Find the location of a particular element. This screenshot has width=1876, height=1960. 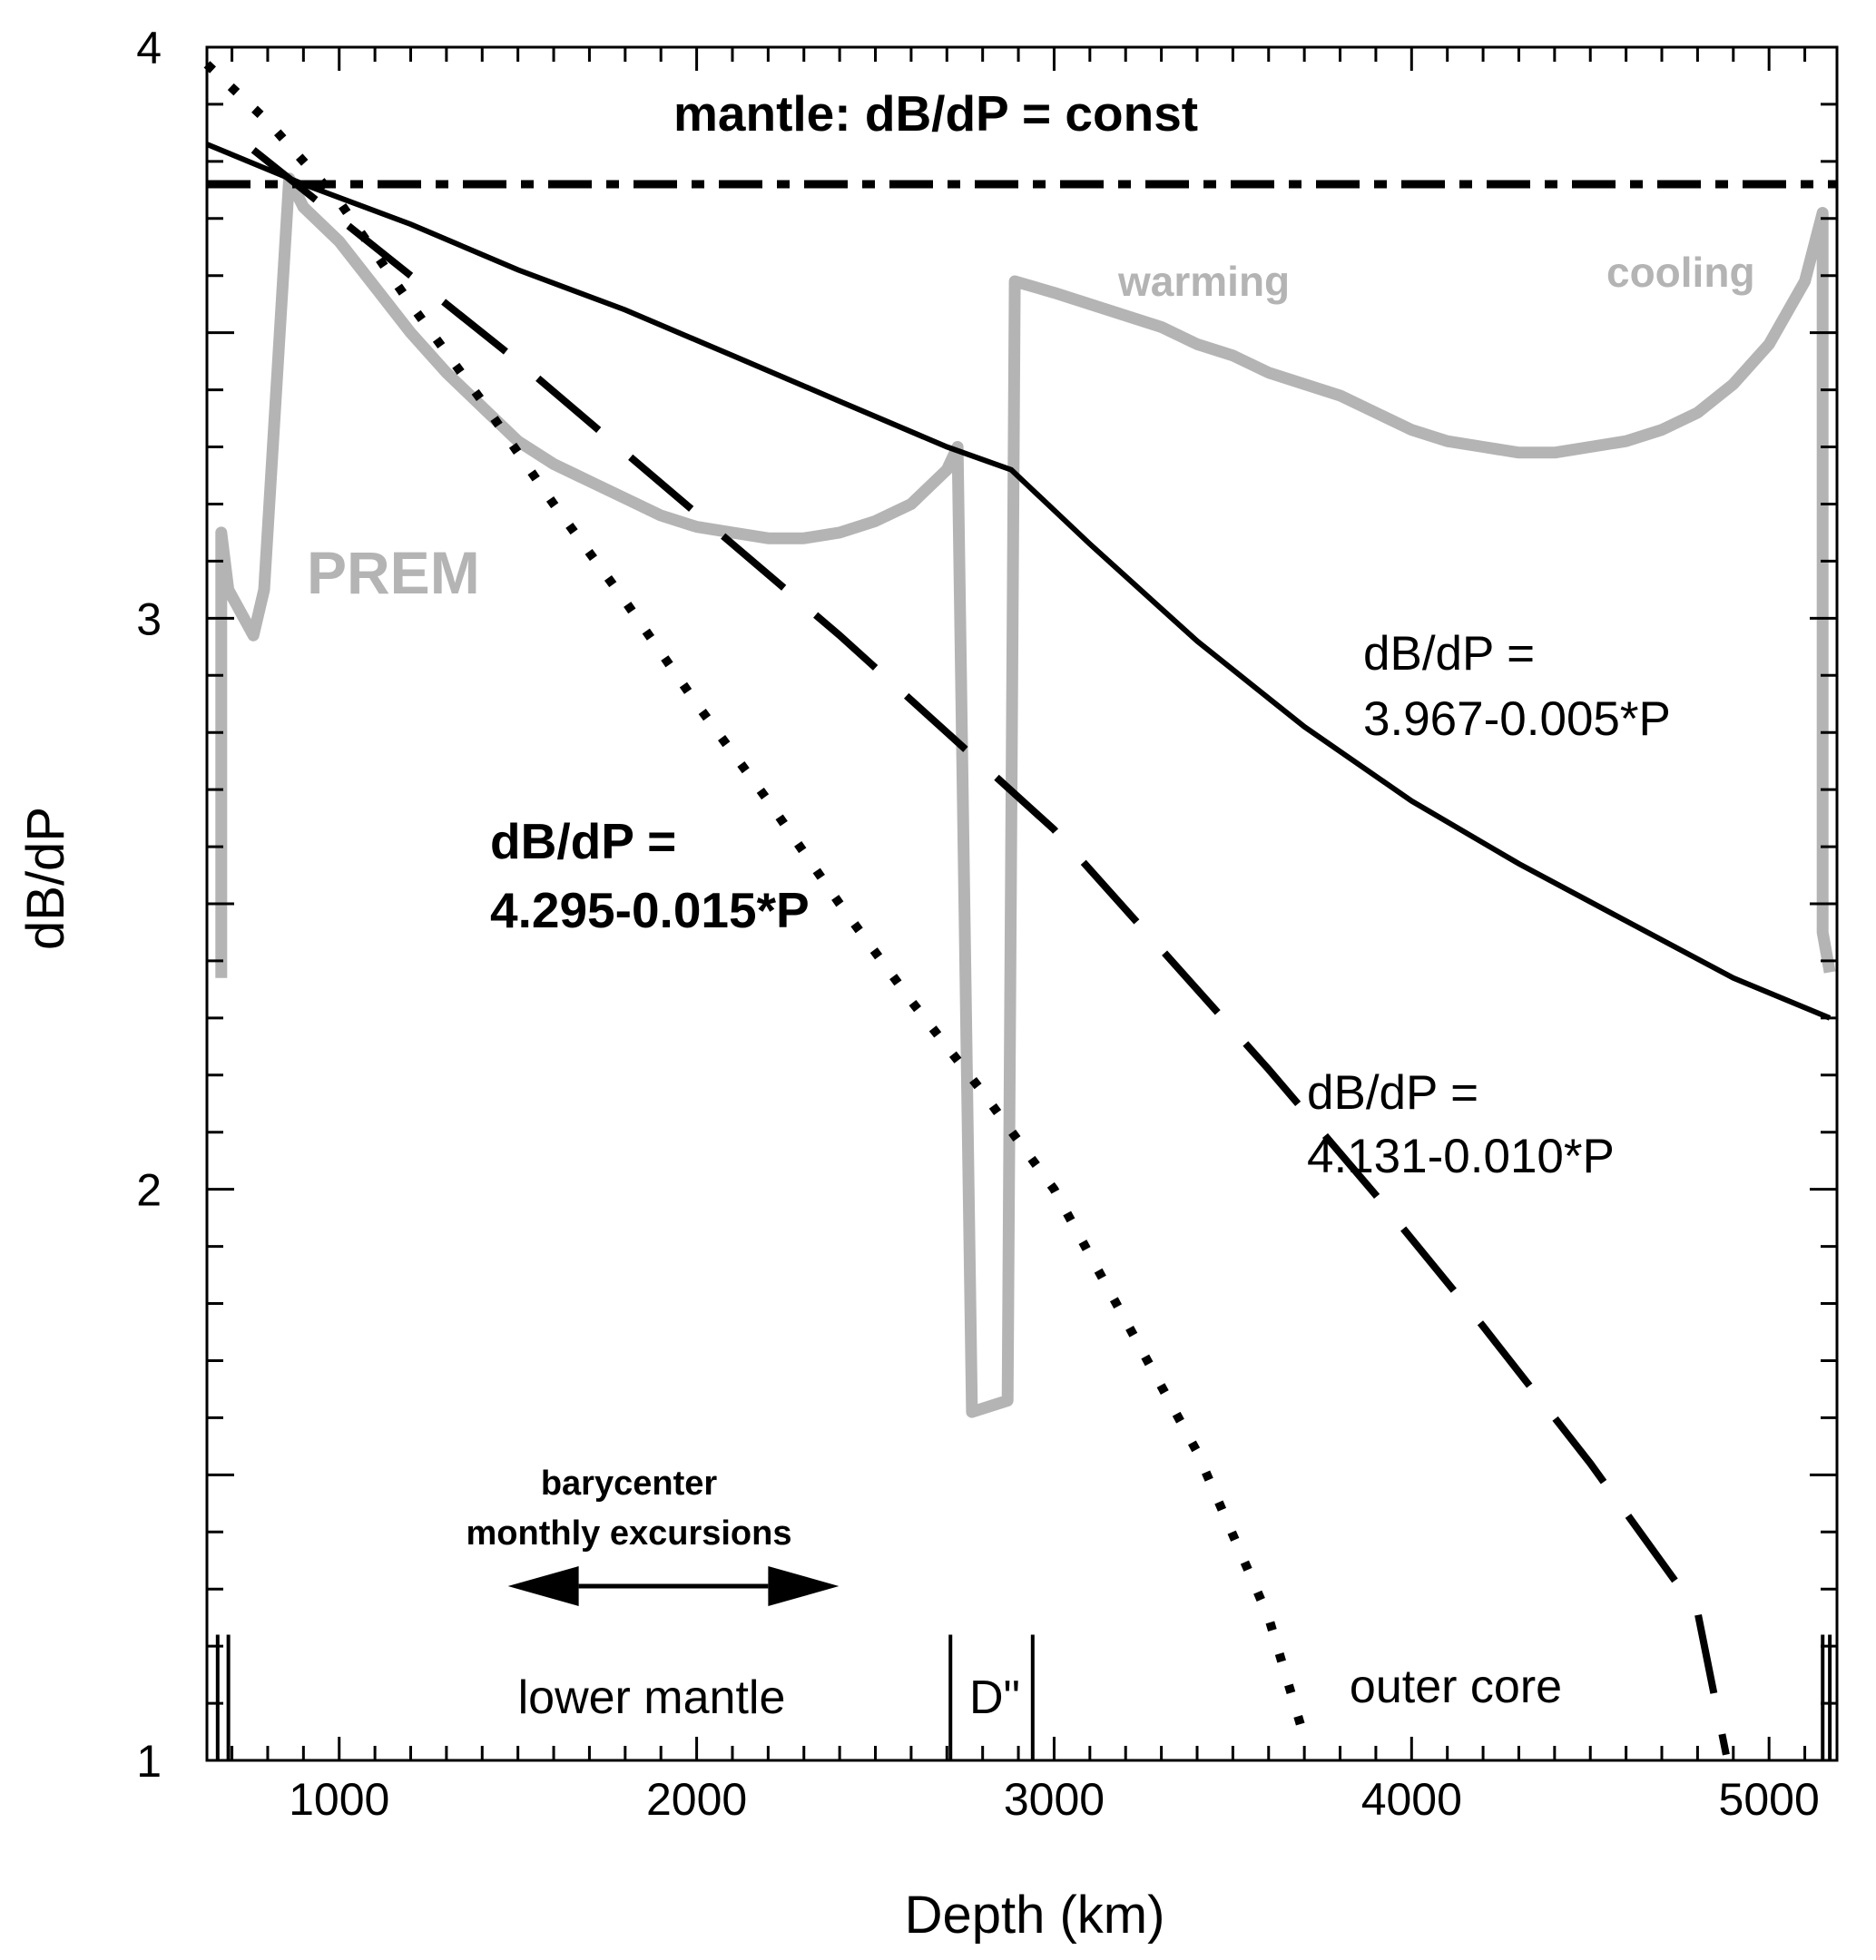

zone-boundaries is located at coordinates (1024, 1697).